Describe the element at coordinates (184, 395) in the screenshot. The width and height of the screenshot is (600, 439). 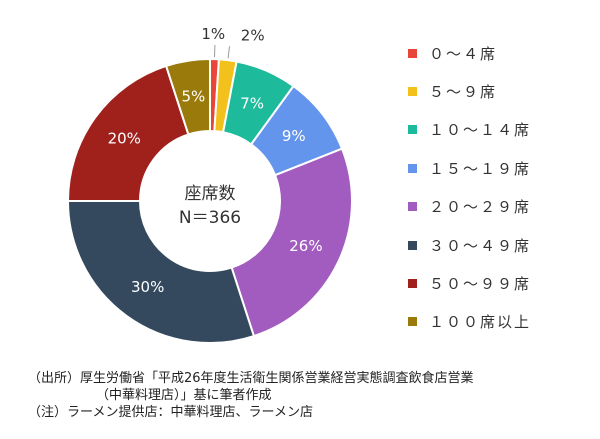
I see `source-note-line2: （中華料理店）」基に筆者作成` at that location.